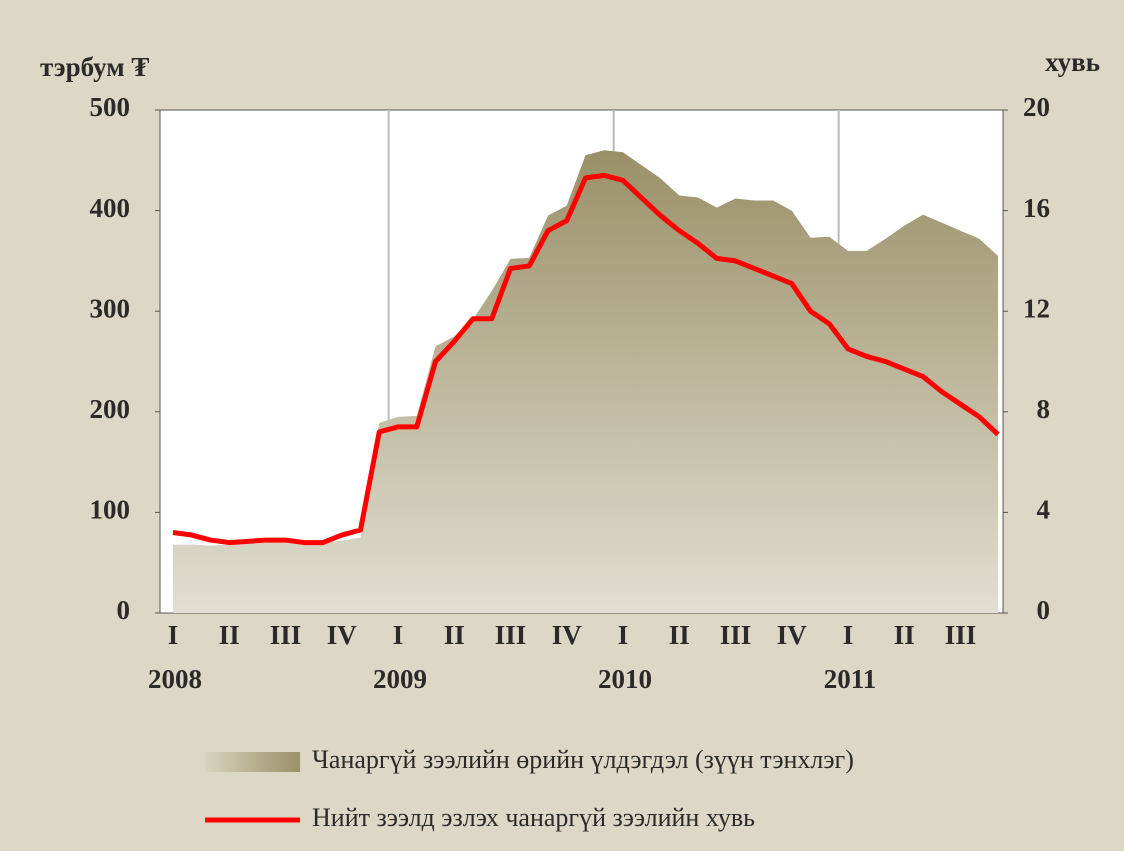  Describe the element at coordinates (94, 67) in the screenshot. I see `y-axis-label: тэрбум ₮` at that location.